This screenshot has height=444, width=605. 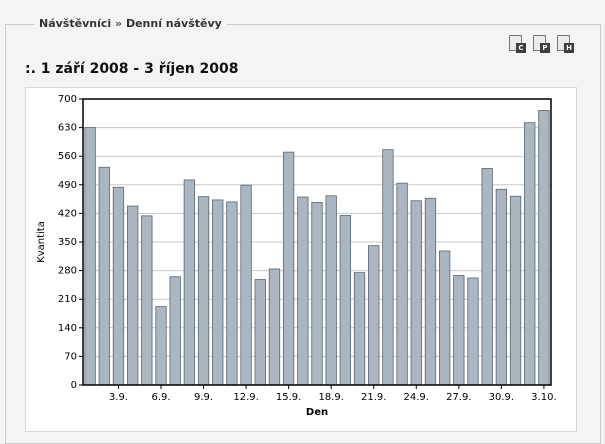 I want to click on x-tick-label: 27.9., so click(x=458, y=397).